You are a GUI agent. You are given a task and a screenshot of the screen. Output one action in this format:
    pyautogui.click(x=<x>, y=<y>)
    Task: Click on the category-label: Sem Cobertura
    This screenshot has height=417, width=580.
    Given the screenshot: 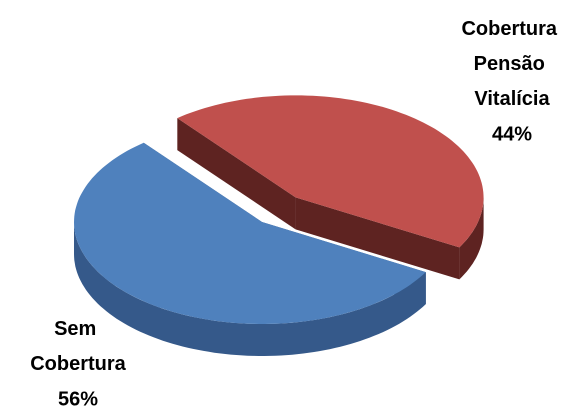 What is the action you would take?
    pyautogui.click(x=78, y=346)
    